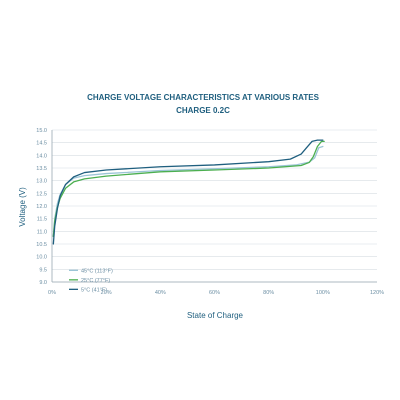 The height and width of the screenshot is (400, 400). What do you see at coordinates (214, 293) in the screenshot?
I see `x-tick-label: 60%` at bounding box center [214, 293].